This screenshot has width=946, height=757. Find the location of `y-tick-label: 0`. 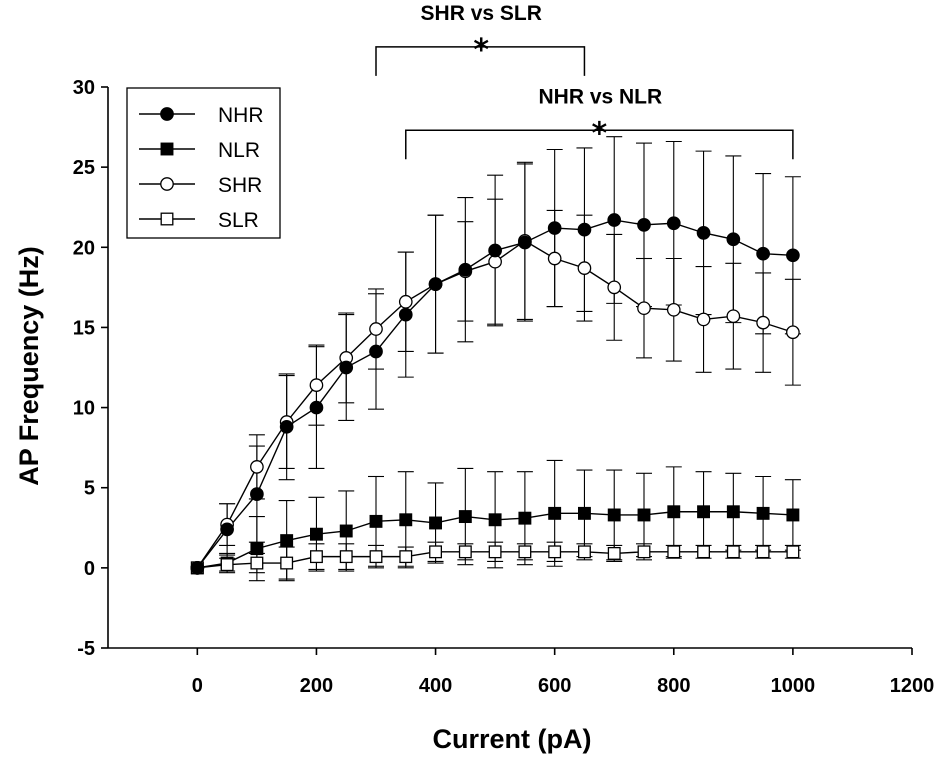

y-tick-label: 0 is located at coordinates (89, 569).